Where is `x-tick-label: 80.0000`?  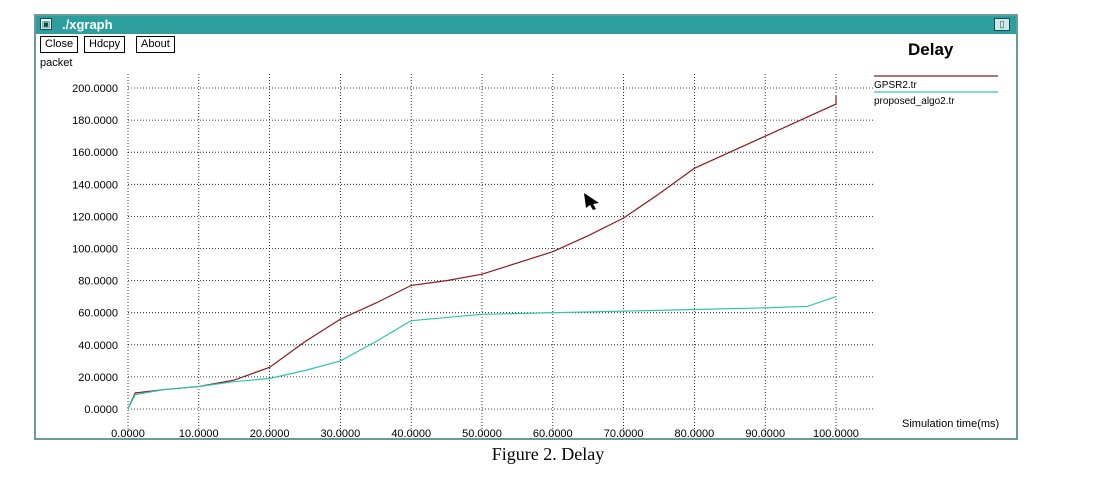
x-tick-label: 80.0000 is located at coordinates (695, 433).